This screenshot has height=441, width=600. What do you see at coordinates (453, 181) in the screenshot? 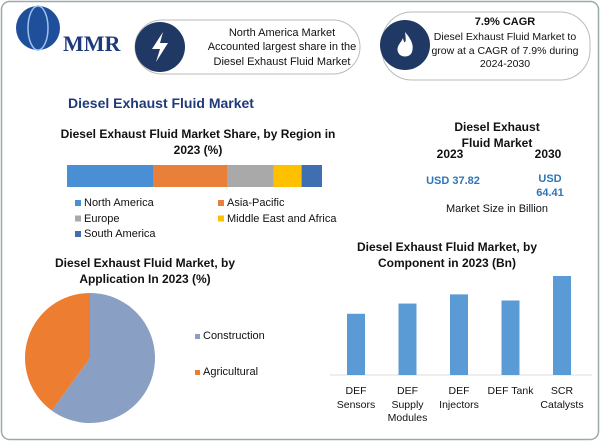
I see `market-value: USD 37.82` at bounding box center [453, 181].